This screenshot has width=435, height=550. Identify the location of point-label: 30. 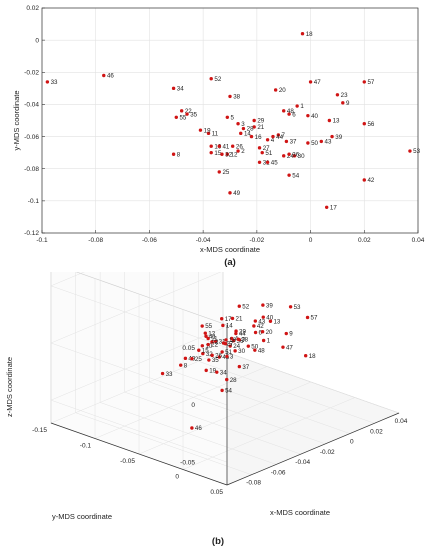
(301, 156).